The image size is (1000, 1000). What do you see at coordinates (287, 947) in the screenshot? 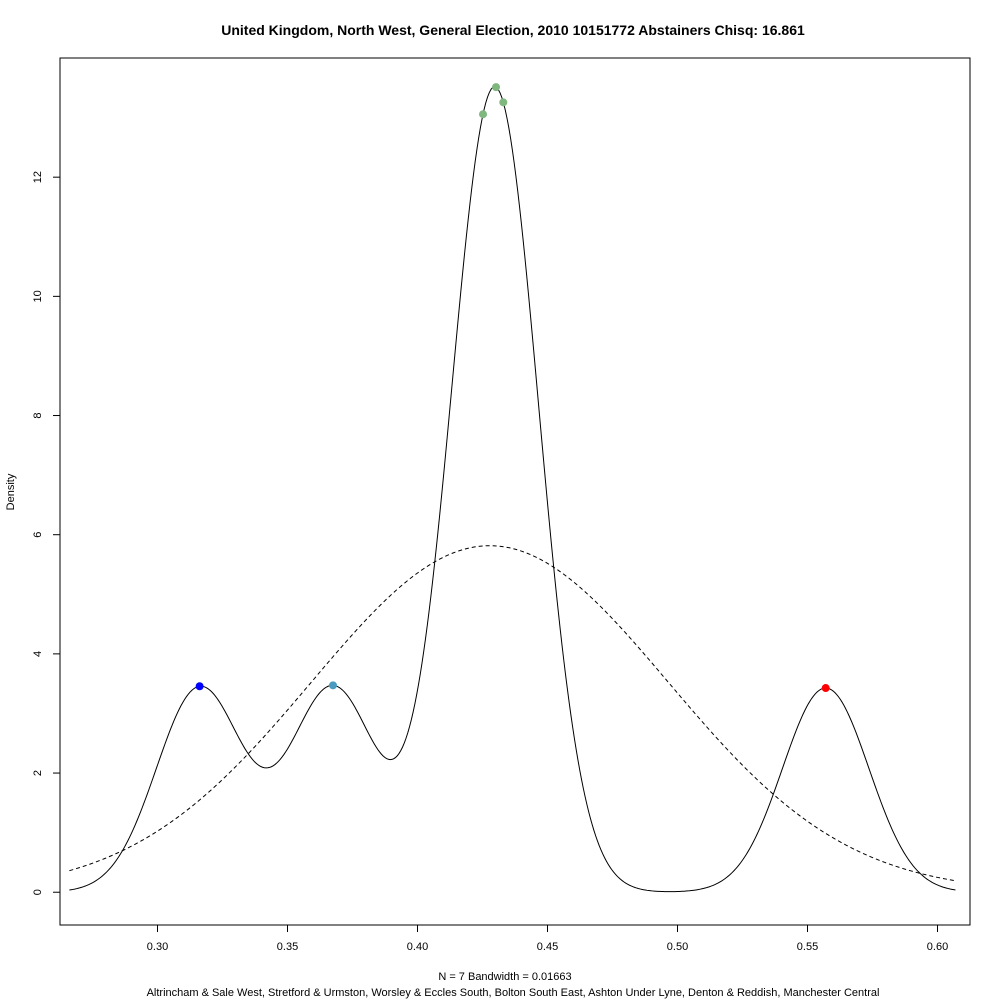
I see `x-tick-label: 0.35` at bounding box center [287, 947].